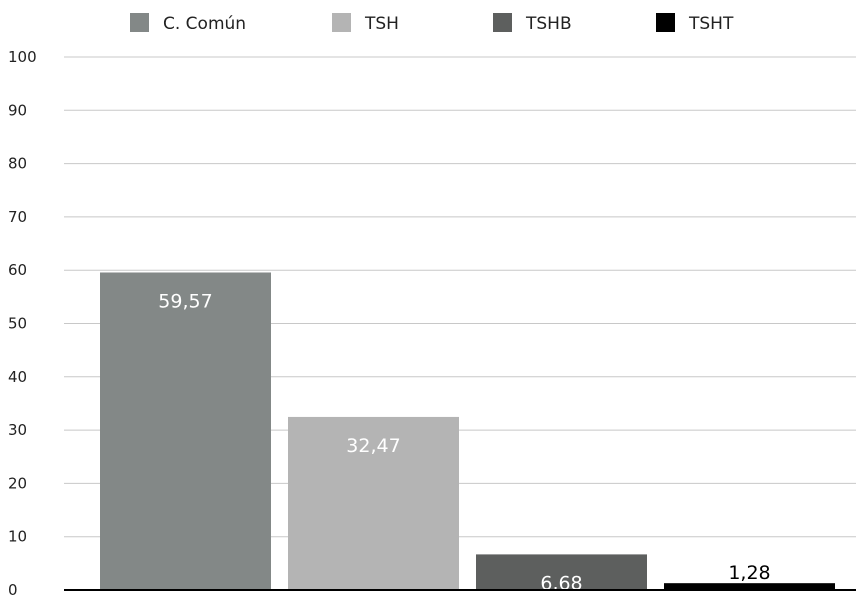 The width and height of the screenshot is (856, 596). Describe the element at coordinates (17, 324) in the screenshot. I see `y-tick-label: 50` at that location.